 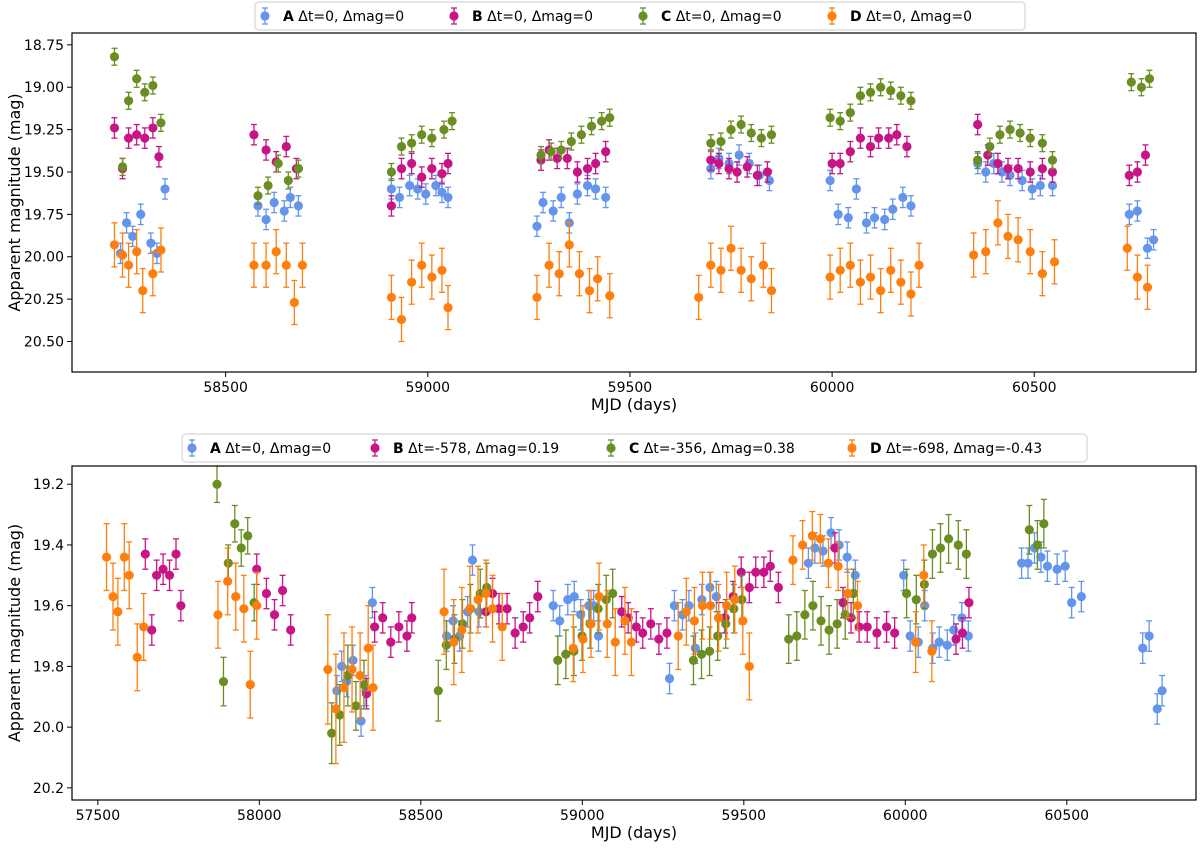 What do you see at coordinates (44, 88) in the screenshot?
I see `y-tick-label: 19.00` at bounding box center [44, 88].